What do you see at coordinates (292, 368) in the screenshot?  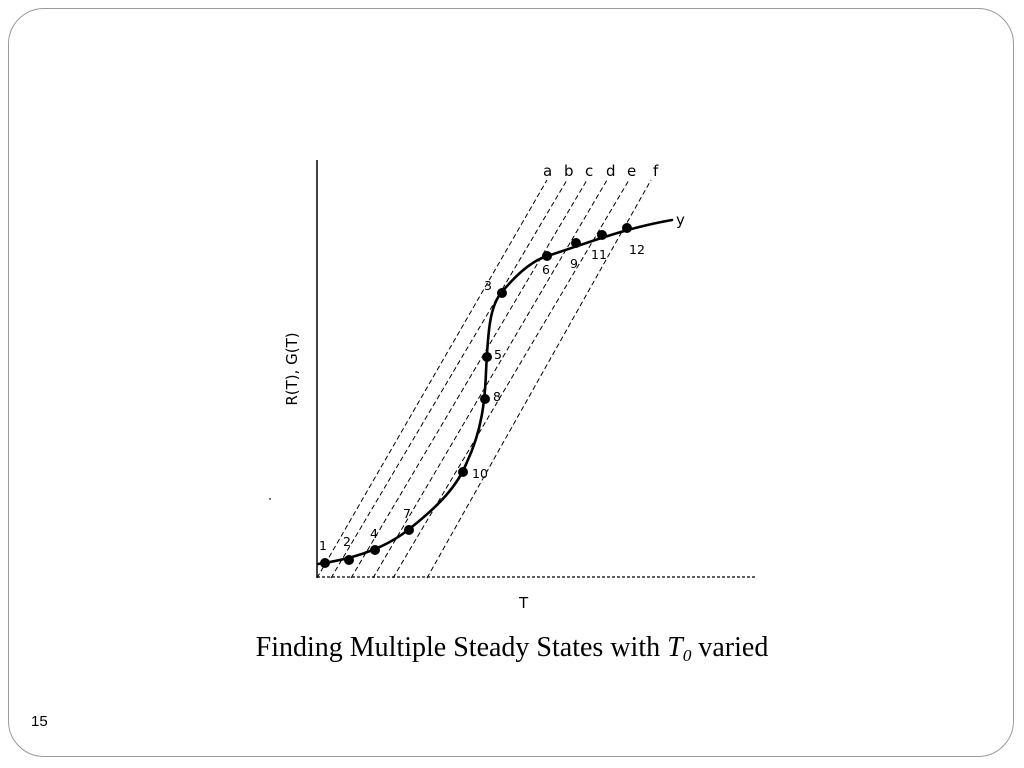 I see `y-axis-label: R(T), G(T)` at bounding box center [292, 368].